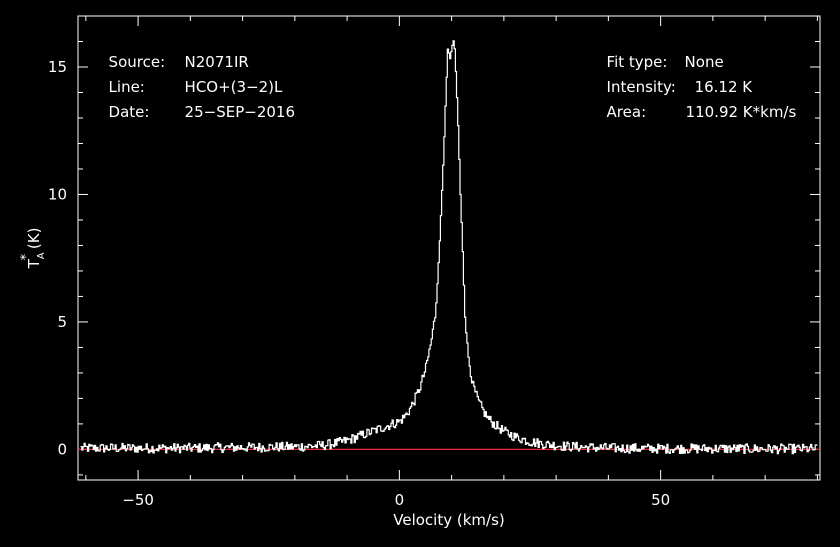  I want to click on y-tick-label: 0, so click(62, 449).